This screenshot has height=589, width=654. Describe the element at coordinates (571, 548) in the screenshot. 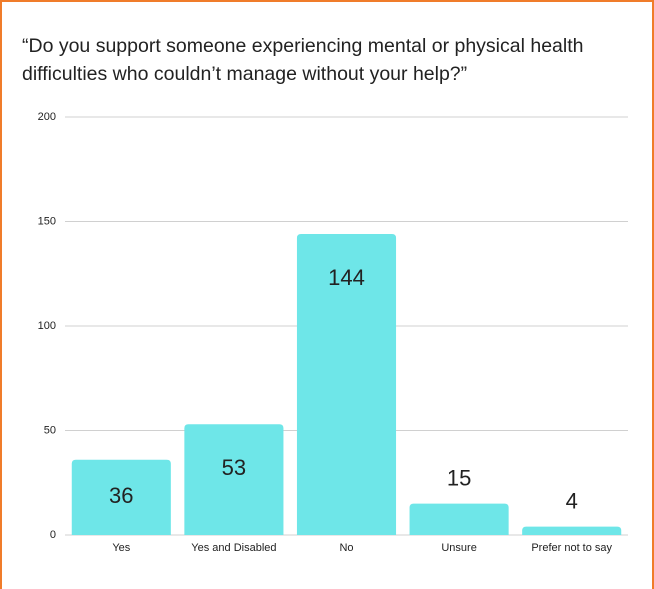

I see `x-tick-label: Prefer not to say` at that location.